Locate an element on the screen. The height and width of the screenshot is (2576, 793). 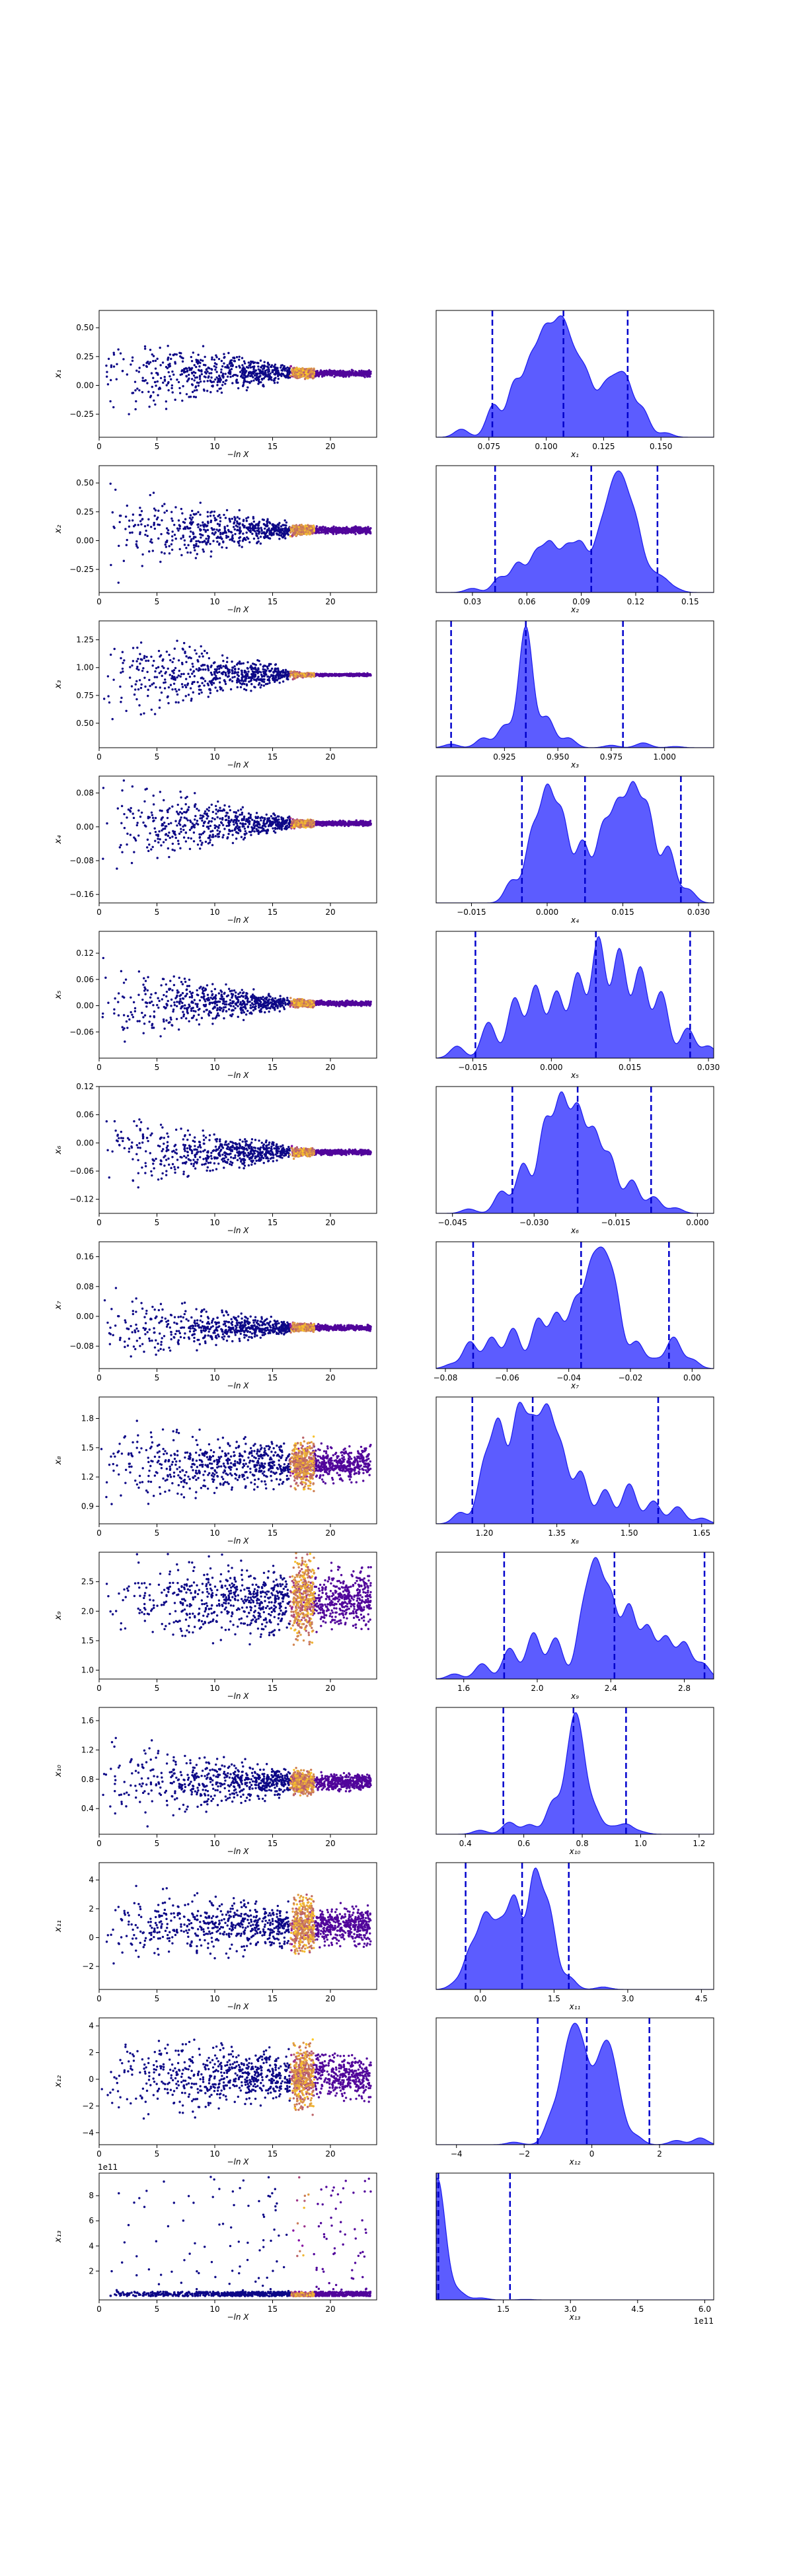
x-tick-label: 20 is located at coordinates (330, 602).